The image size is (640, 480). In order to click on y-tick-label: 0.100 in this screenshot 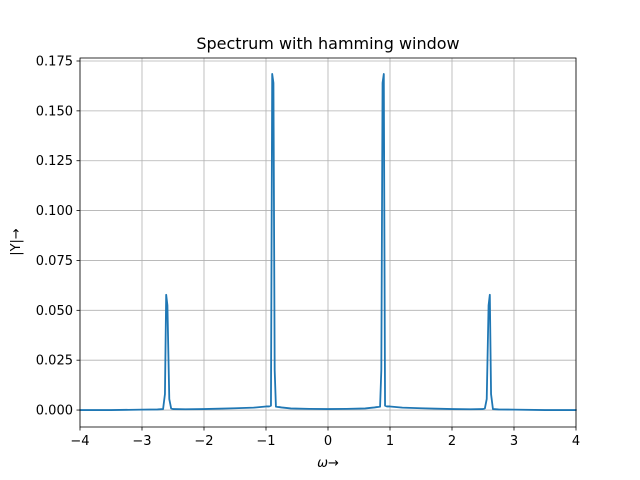, I will do `click(54, 211)`.